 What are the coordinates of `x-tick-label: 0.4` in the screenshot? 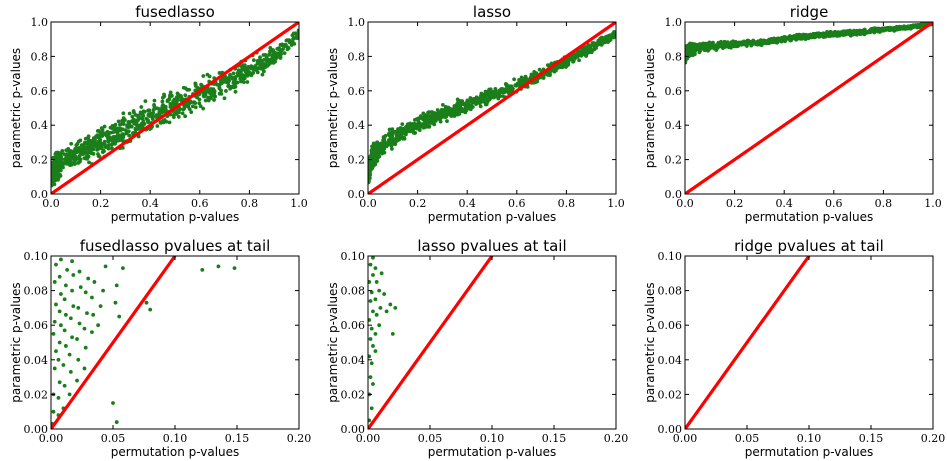 It's located at (784, 203).